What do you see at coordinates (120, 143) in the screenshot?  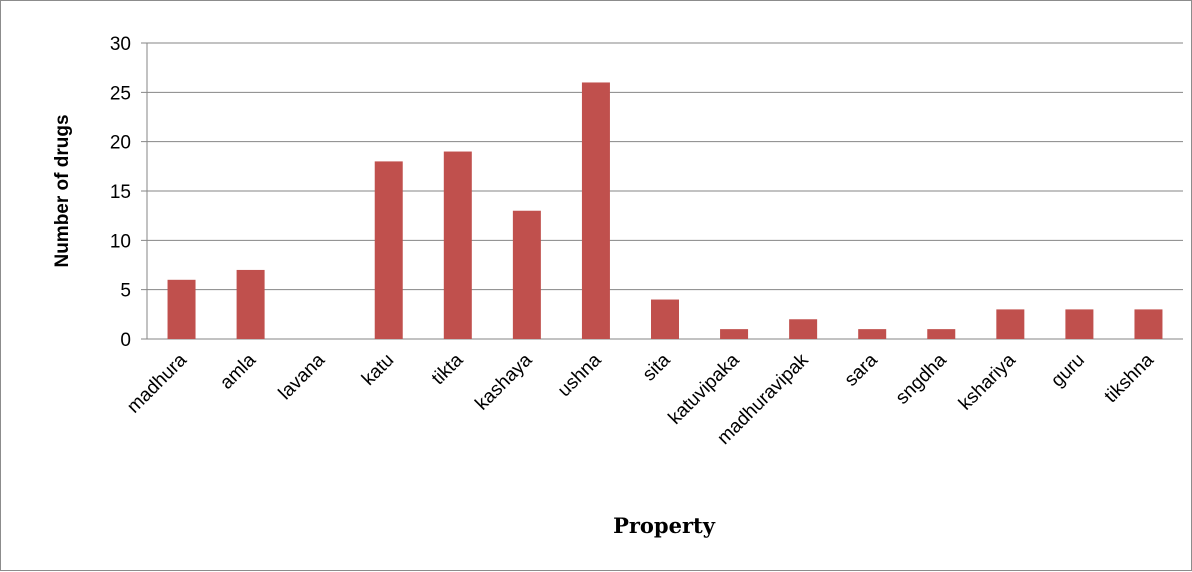 I see `y-tick-label: 20` at bounding box center [120, 143].